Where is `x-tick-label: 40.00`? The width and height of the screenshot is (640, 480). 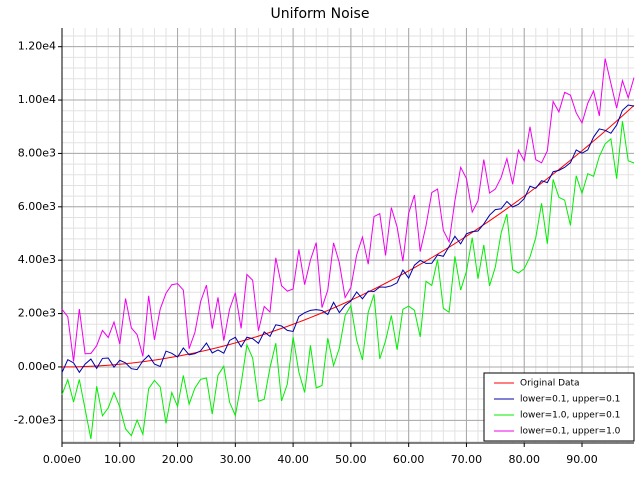
x-tick-label: 40.00 is located at coordinates (293, 459).